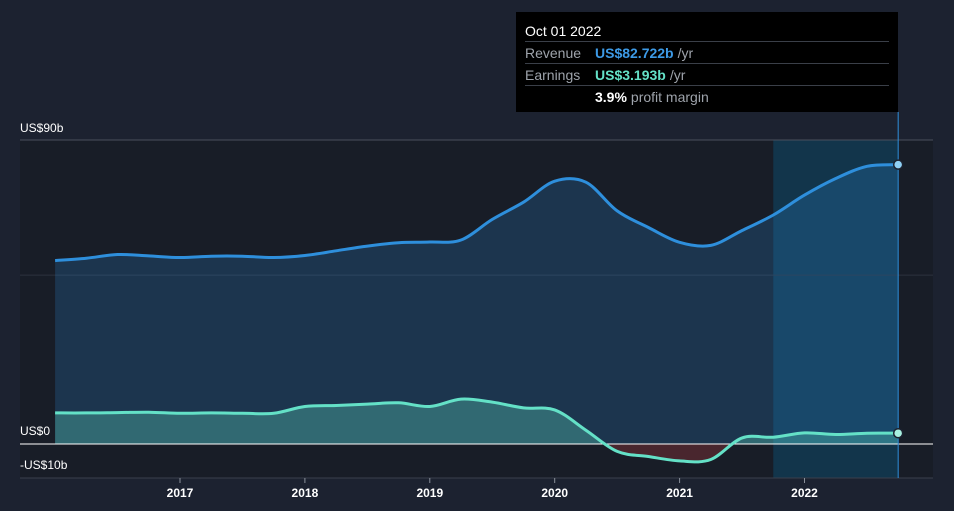 This screenshot has width=954, height=511. I want to click on x-tick-label: 2021, so click(679, 493).